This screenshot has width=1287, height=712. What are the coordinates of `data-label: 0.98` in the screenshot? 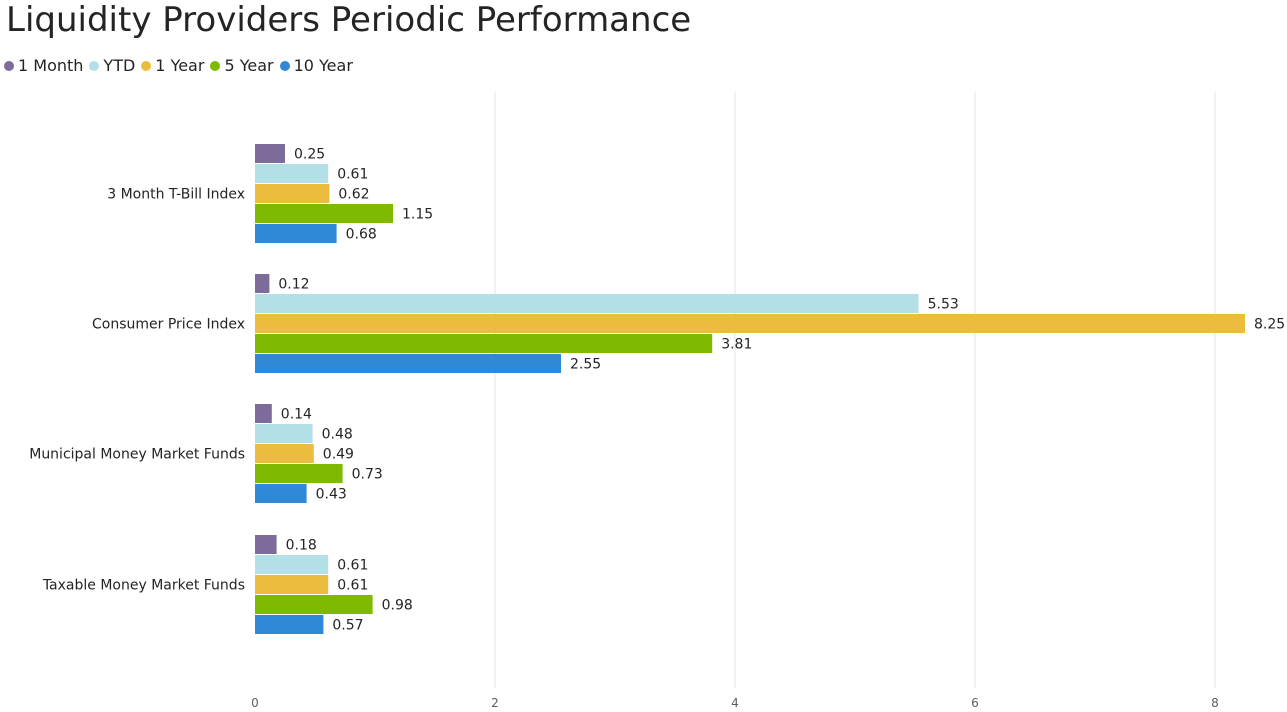 It's located at (397, 606).